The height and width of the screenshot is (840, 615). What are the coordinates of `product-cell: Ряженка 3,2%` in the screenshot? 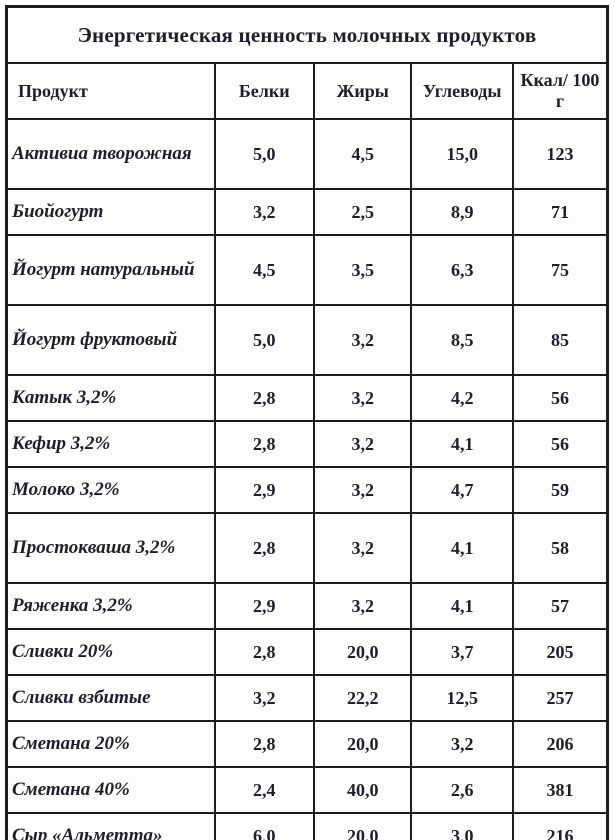 It's located at (110, 606).